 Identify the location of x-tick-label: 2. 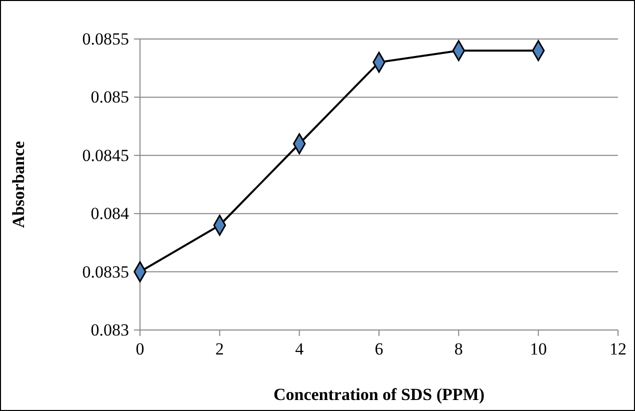
(219, 348).